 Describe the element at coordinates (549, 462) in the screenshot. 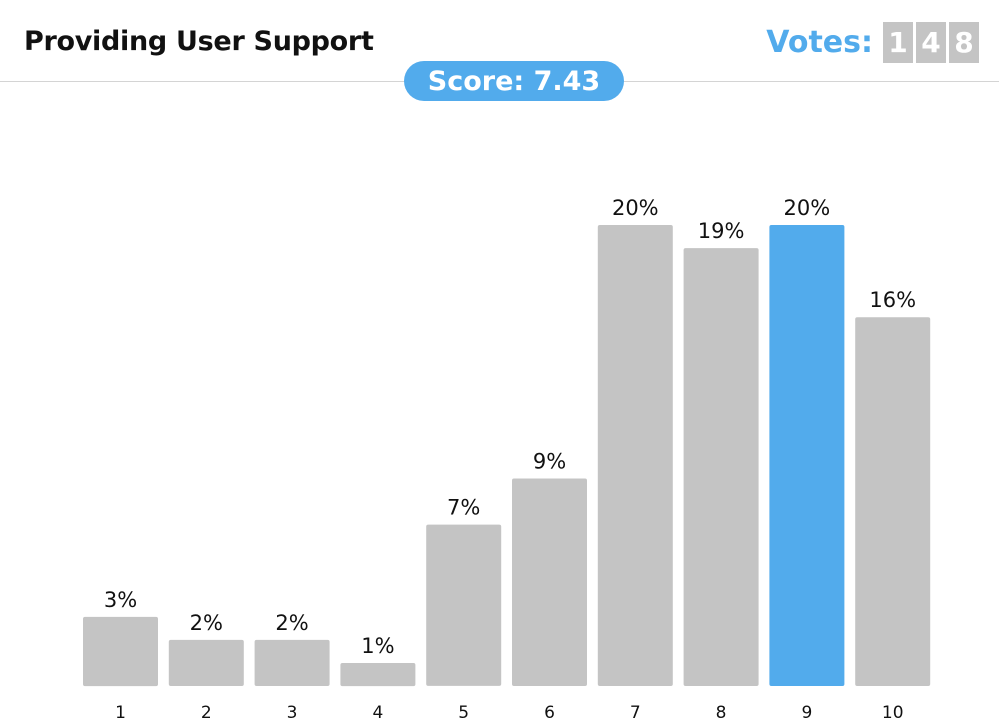

I see `bar-value-label: 9%` at that location.